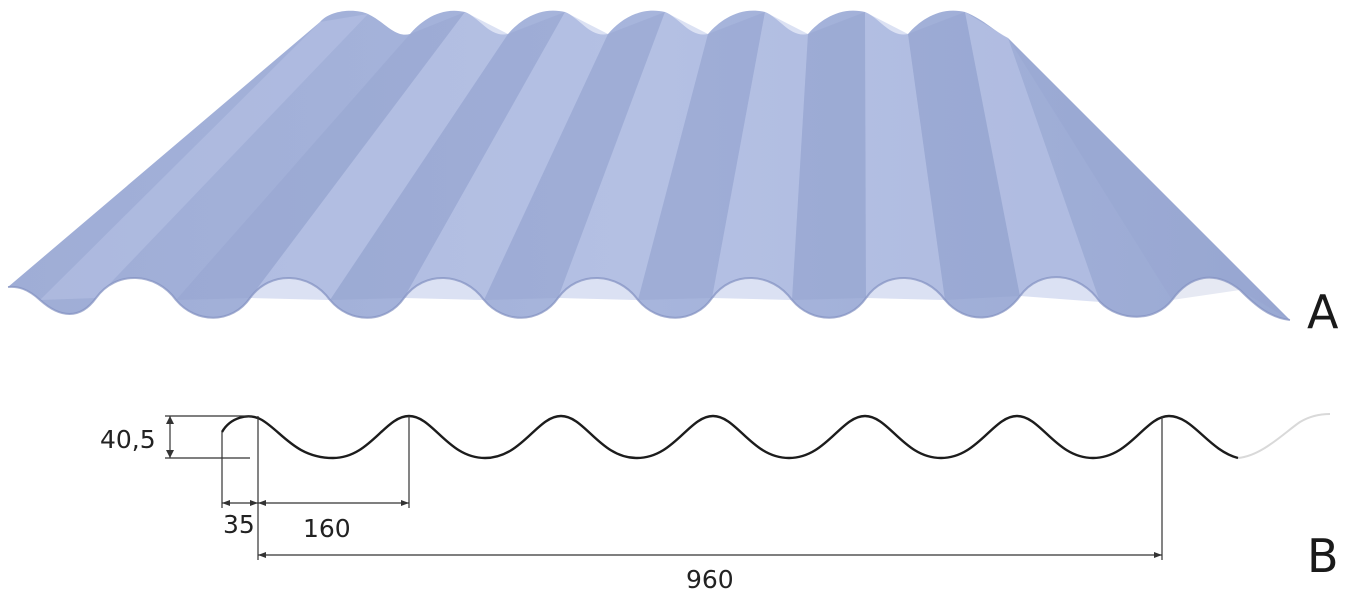 The width and height of the screenshot is (1356, 594). Describe the element at coordinates (1323, 312) in the screenshot. I see `view-a-label: A` at that location.